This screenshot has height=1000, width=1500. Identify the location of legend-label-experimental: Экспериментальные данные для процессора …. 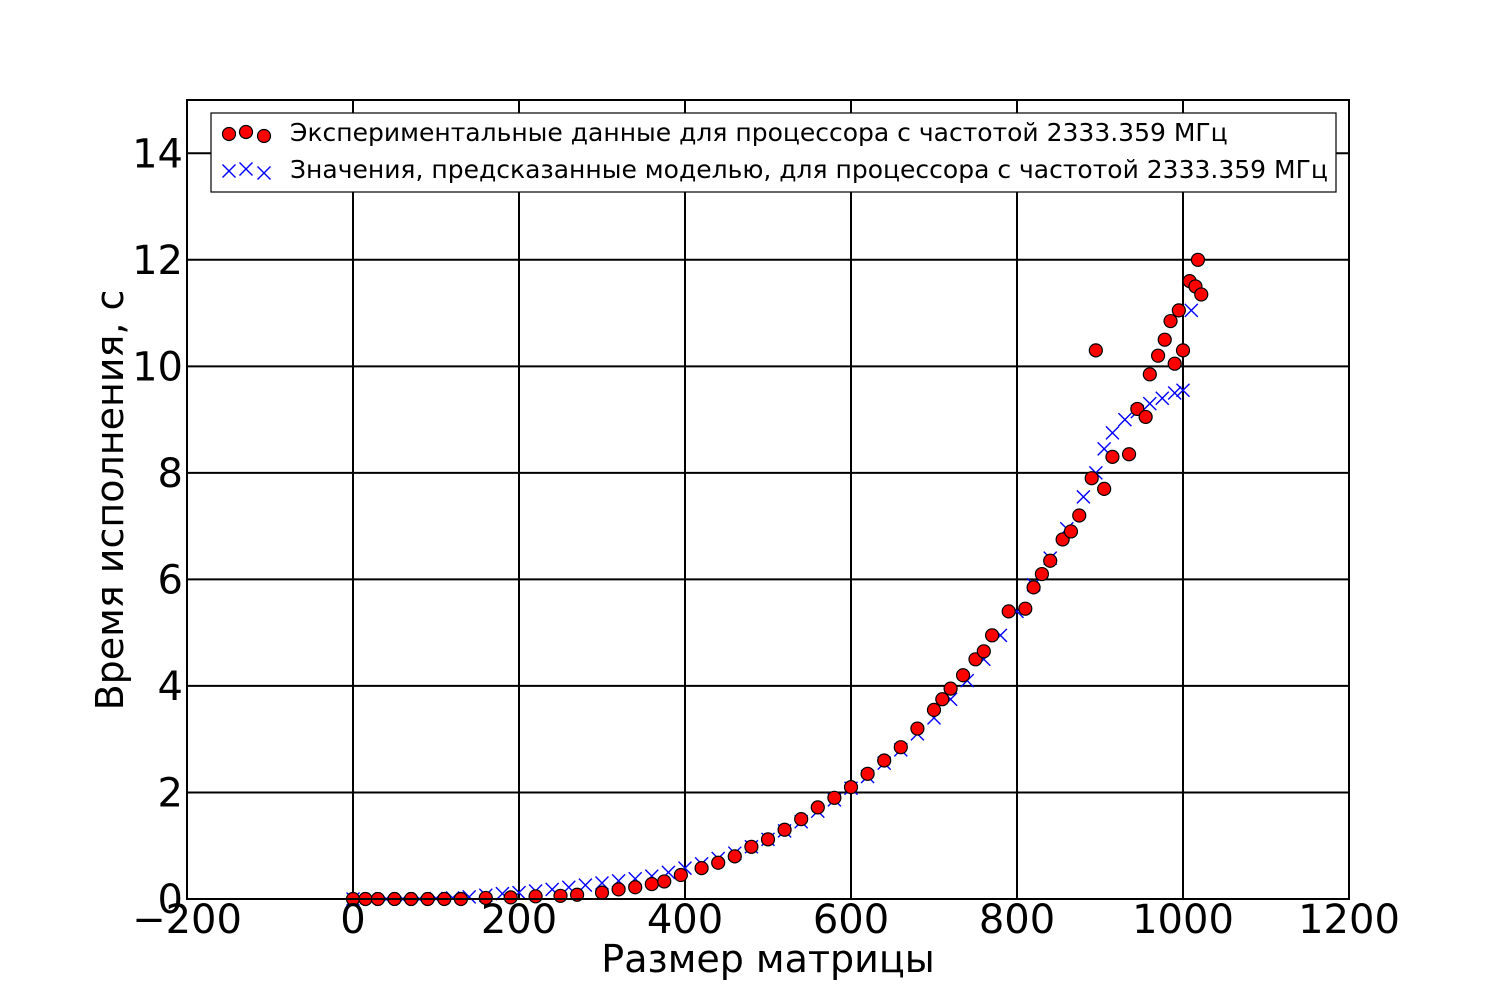
(759, 132).